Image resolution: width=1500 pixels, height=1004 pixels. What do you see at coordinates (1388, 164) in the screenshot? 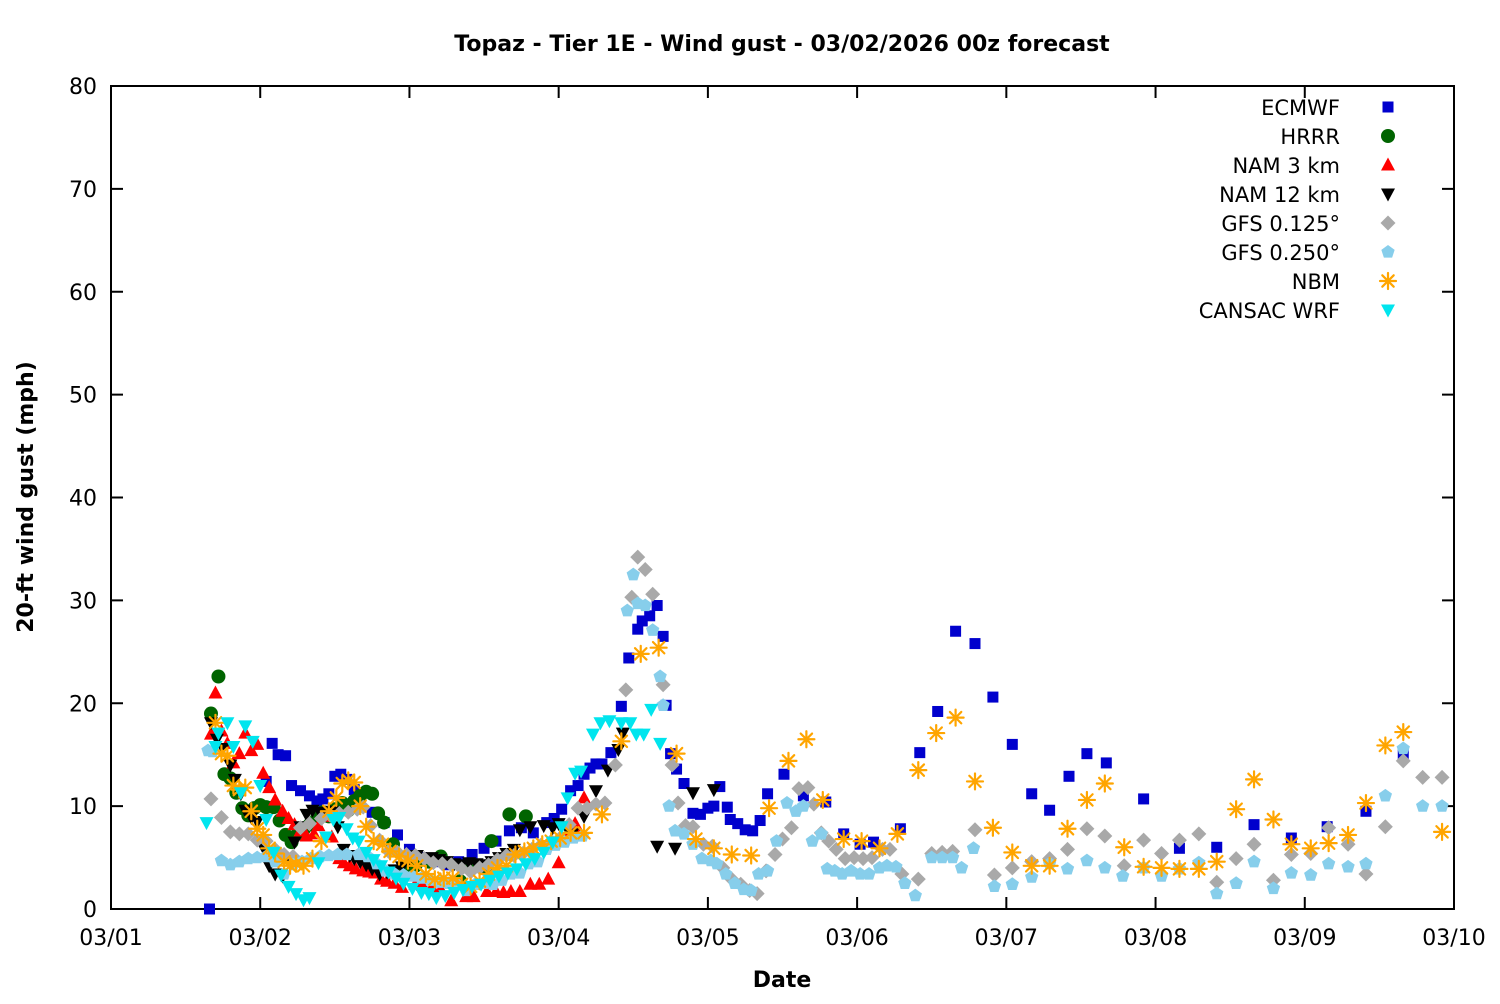
I see `triangle-up-icon` at bounding box center [1388, 164].